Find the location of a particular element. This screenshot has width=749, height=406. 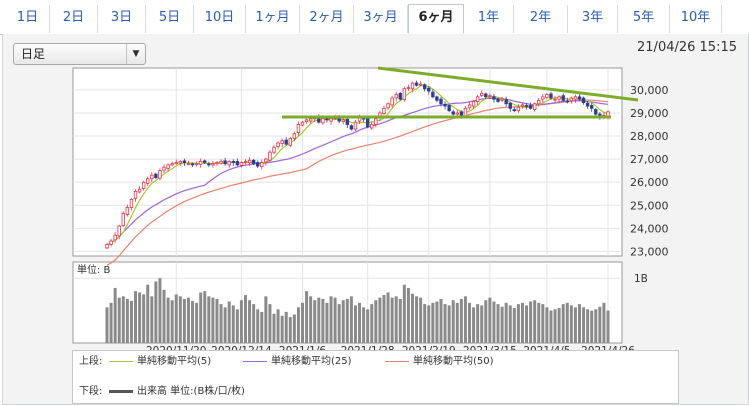

tab-6: 2ヶ月 is located at coordinates (327, 19).